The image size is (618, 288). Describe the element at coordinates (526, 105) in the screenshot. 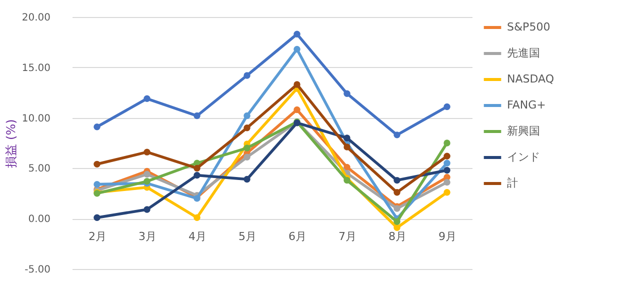

I see `legend-label: FANG+` at that location.